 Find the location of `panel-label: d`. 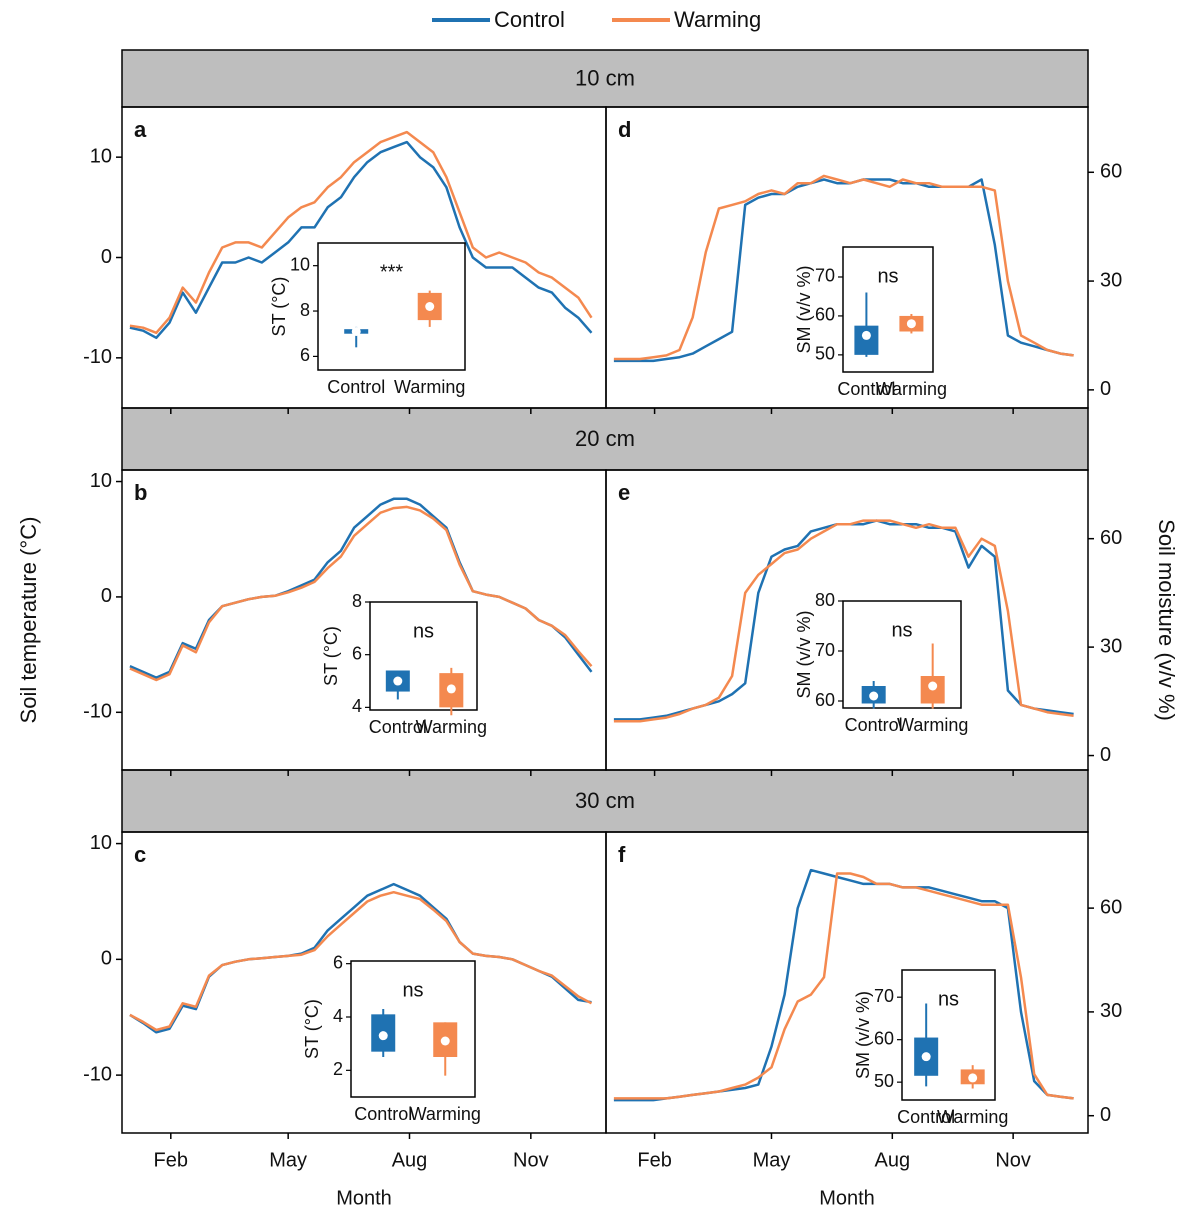

panel-label: d is located at coordinates (624, 129).